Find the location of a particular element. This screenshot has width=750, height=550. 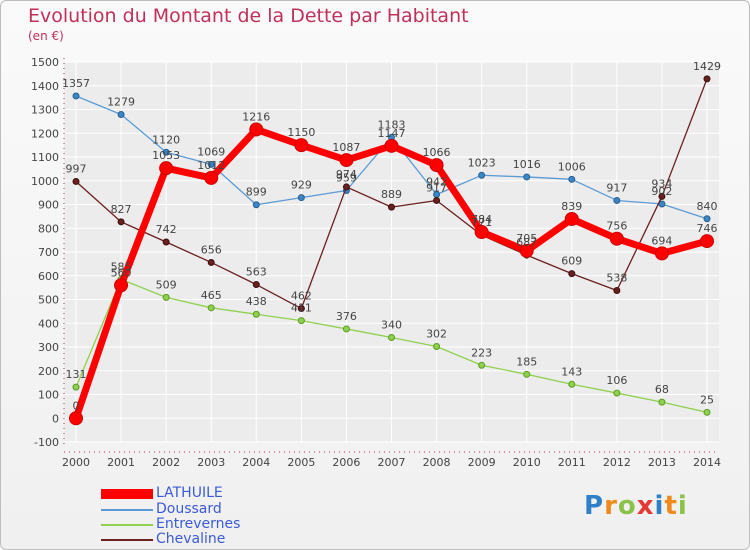

data-label-doussard: 1006 is located at coordinates (572, 166).